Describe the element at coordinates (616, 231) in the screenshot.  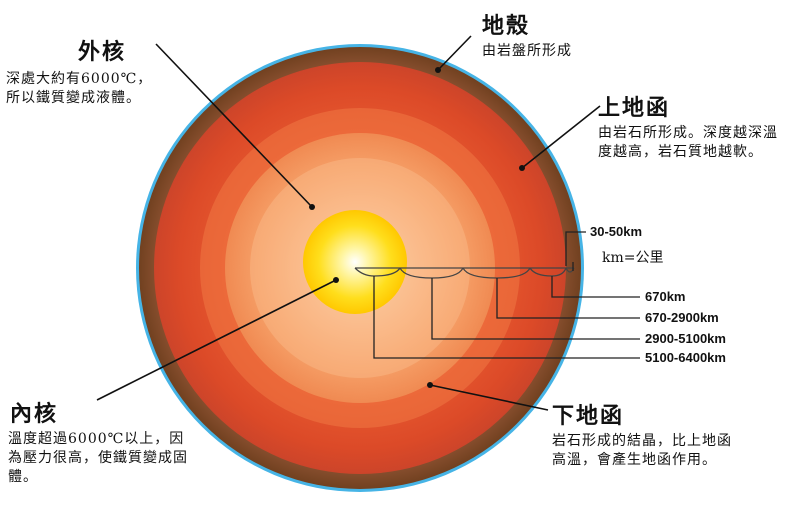
I see `depth-label-crust: 30-50km` at that location.